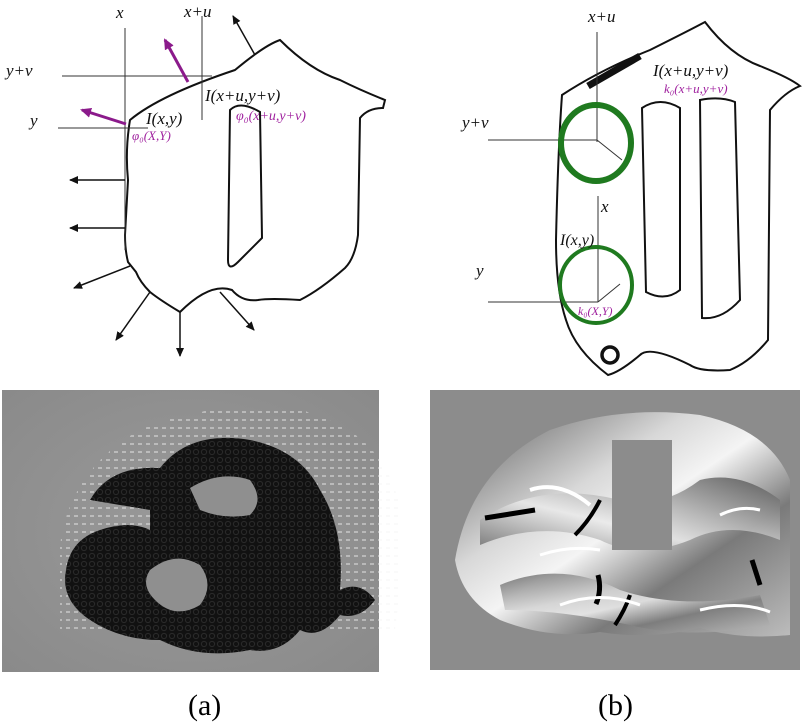 This screenshot has height=722, width=802. Describe the element at coordinates (245, 186) in the screenshot. I see `glyph-a-counter` at that location.